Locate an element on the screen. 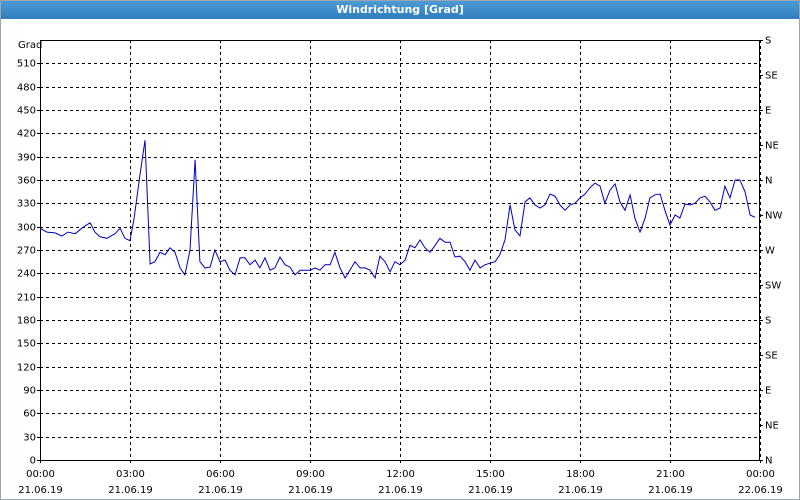 Image resolution: width=800 pixels, height=500 pixels. x-tick-label: 21:00 is located at coordinates (670, 474).